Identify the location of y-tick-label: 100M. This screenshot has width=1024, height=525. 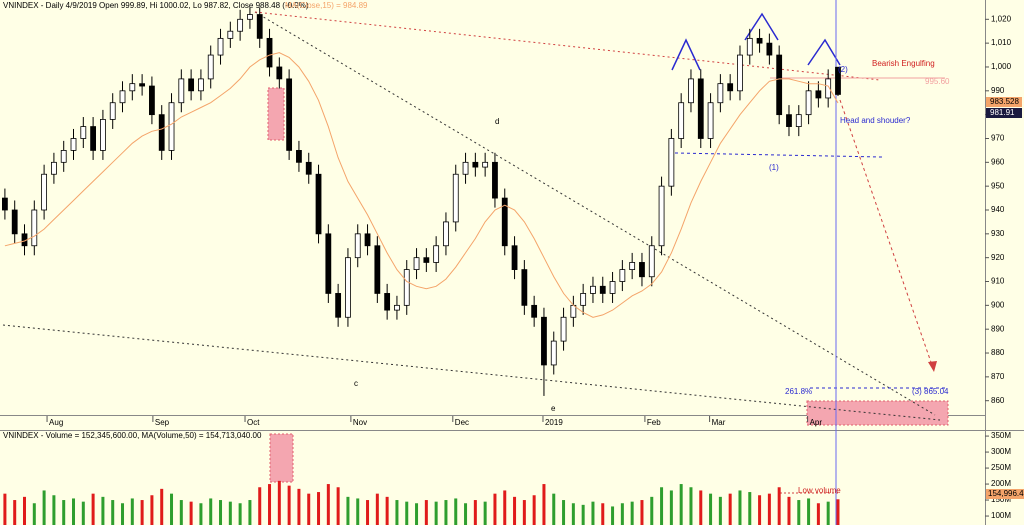
(1001, 515).